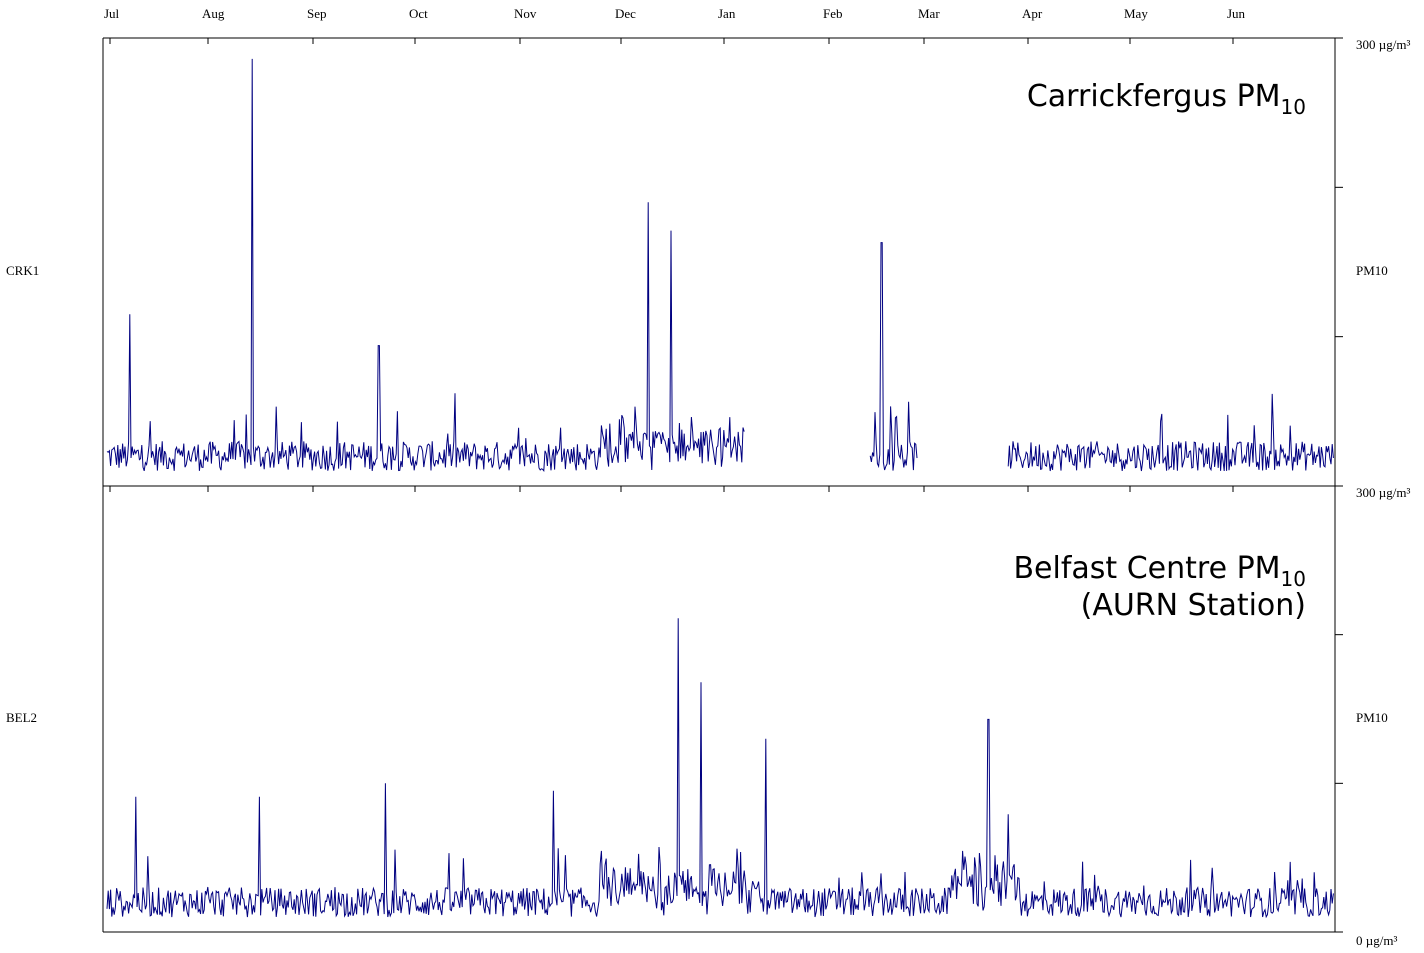  What do you see at coordinates (1166, 99) in the screenshot?
I see `chart-title-crk1: Carrickfergus PM10` at bounding box center [1166, 99].